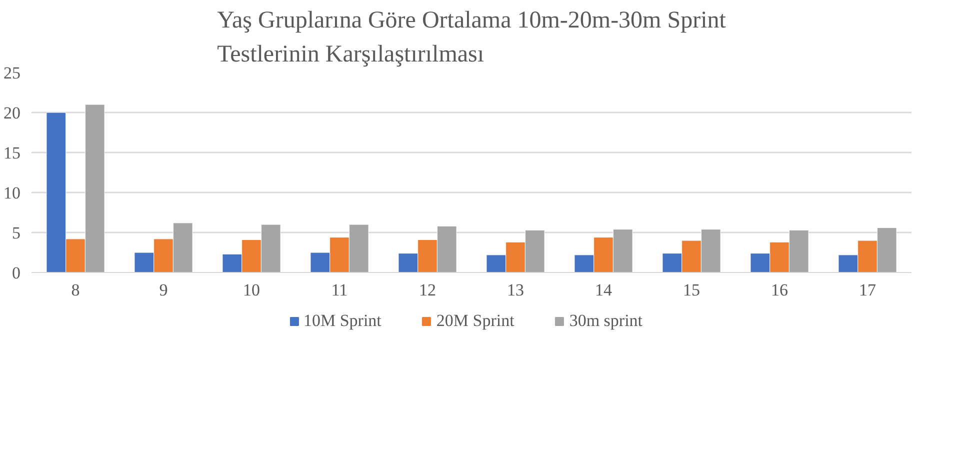  Describe the element at coordinates (471, 38) in the screenshot. I see `chart-title: Yaş Gruplarına Göre Ortalama 10m-20m-30m Sprint Testlerinin Karşılaştırılması` at that location.